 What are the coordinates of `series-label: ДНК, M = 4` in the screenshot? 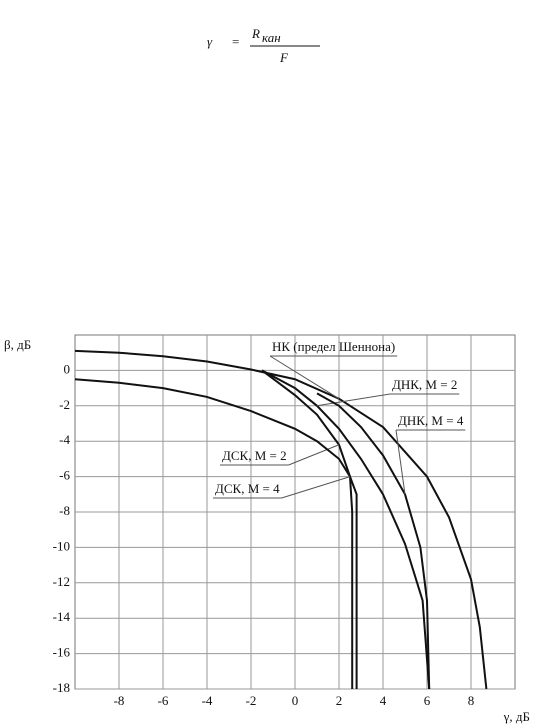 It's located at (431, 420).